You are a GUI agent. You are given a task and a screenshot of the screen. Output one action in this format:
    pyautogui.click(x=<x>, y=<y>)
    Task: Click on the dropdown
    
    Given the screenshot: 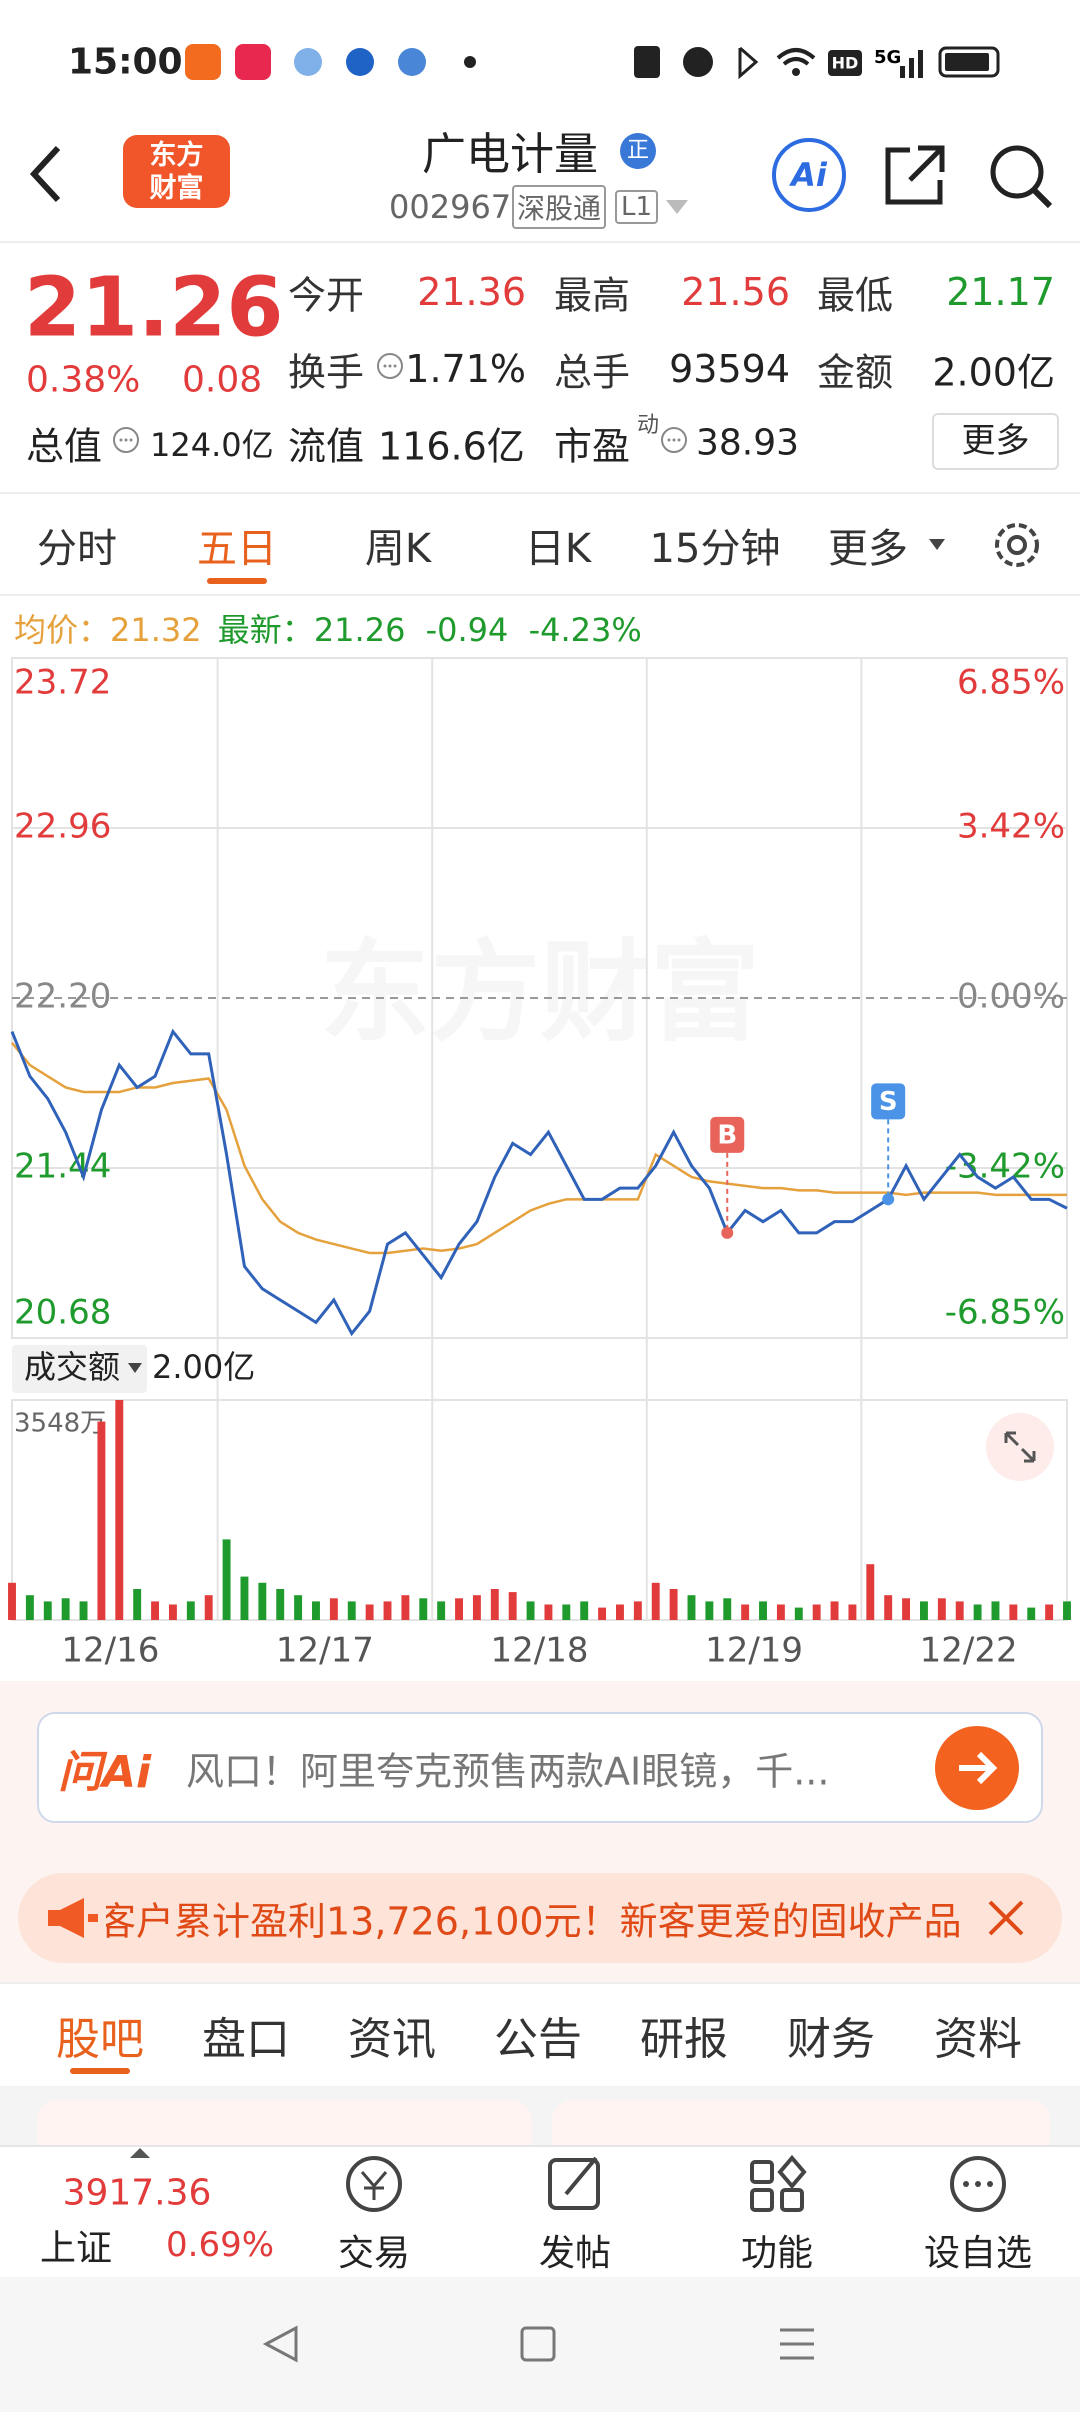 What is the action you would take?
    pyautogui.click(x=677, y=207)
    